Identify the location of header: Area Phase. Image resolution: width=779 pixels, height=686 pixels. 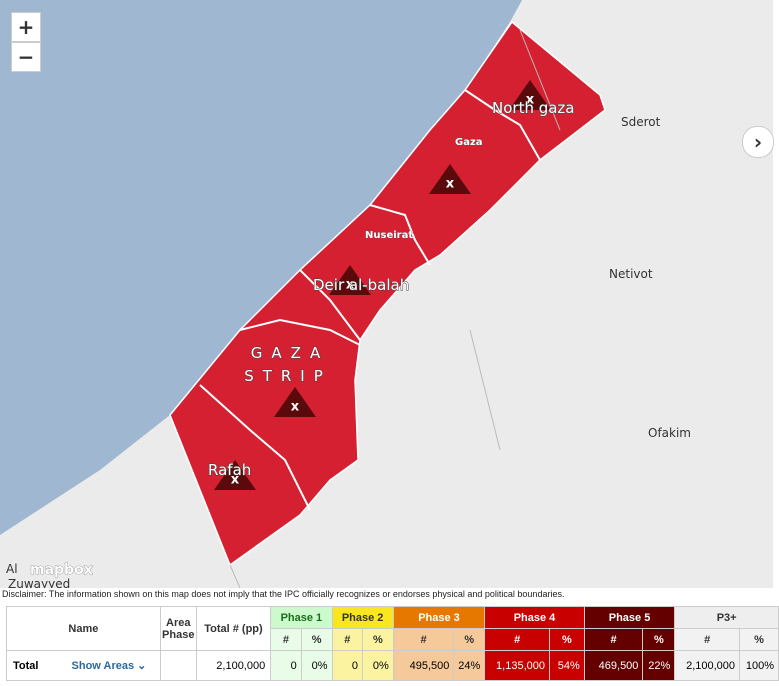
(178, 628).